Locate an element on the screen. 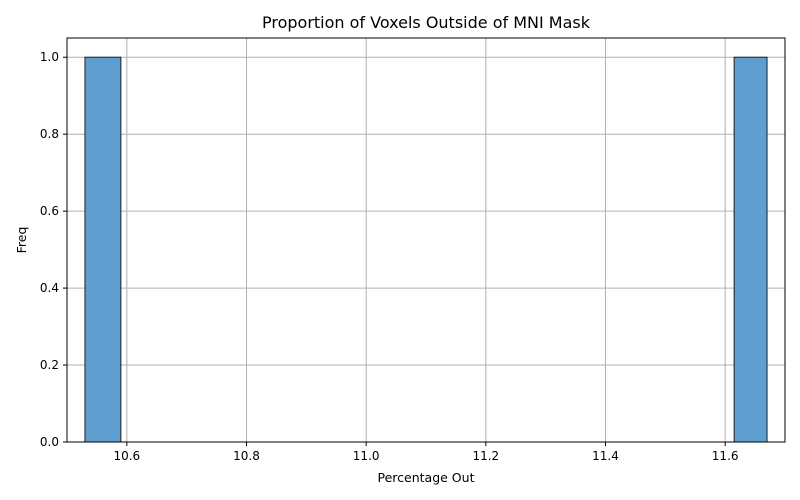 The image size is (800, 500). y-tick-label: 1.0 is located at coordinates (49, 57).